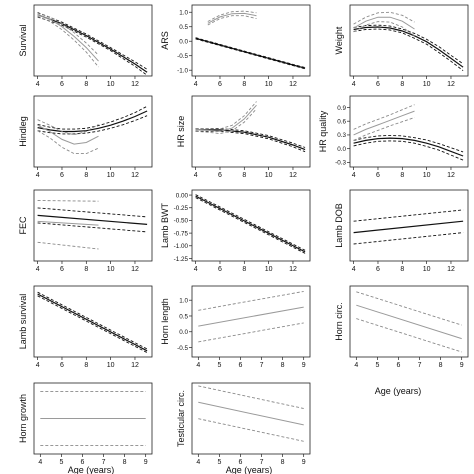 The height and width of the screenshot is (474, 474). Describe the element at coordinates (181, 246) in the screenshot. I see `y-tick-label: -1.00` at that location.